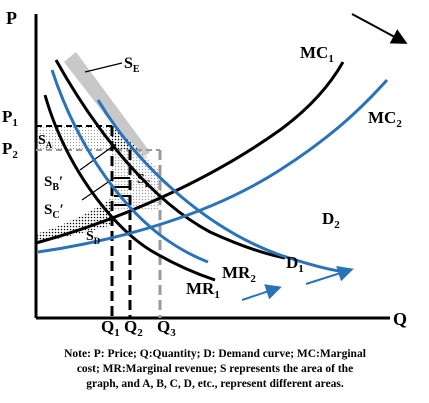 The width and height of the screenshot is (429, 403). Describe the element at coordinates (203, 290) in the screenshot. I see `mr1-label: MR1` at that location.